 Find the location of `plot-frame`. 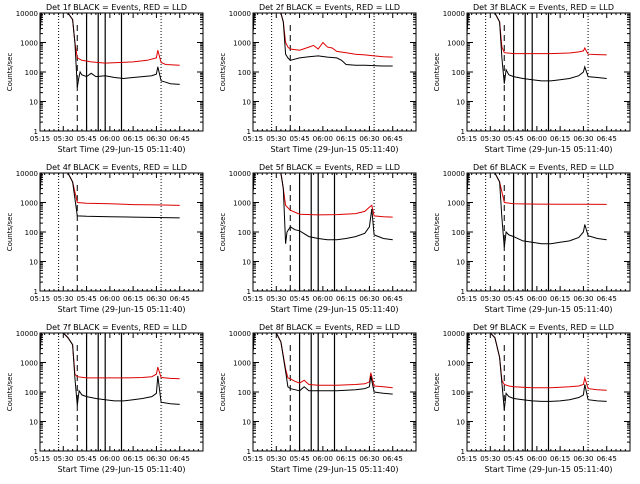

plot-frame is located at coordinates (121, 232).